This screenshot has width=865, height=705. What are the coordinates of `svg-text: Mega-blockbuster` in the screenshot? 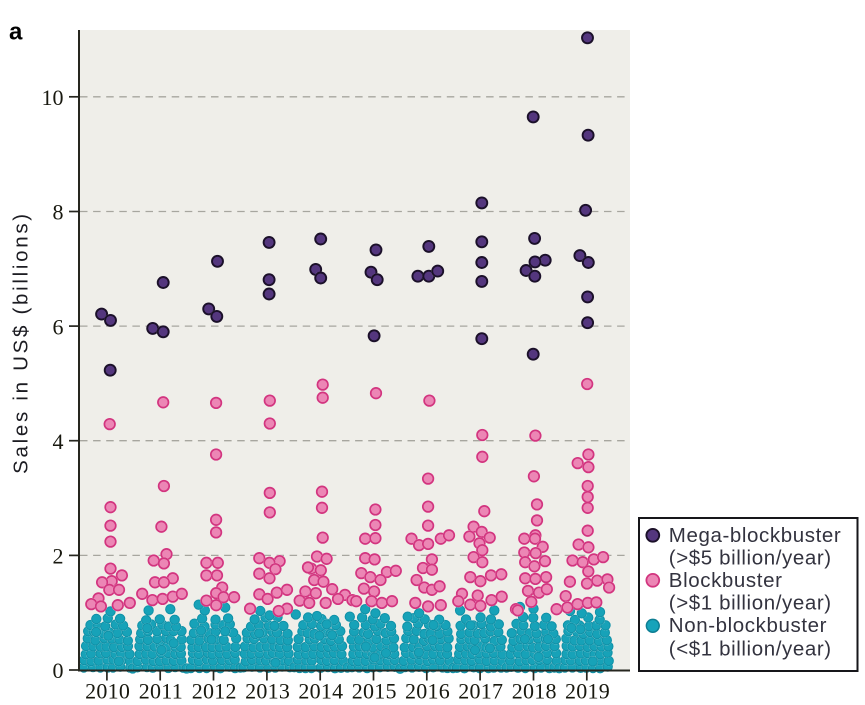 It's located at (755, 535).